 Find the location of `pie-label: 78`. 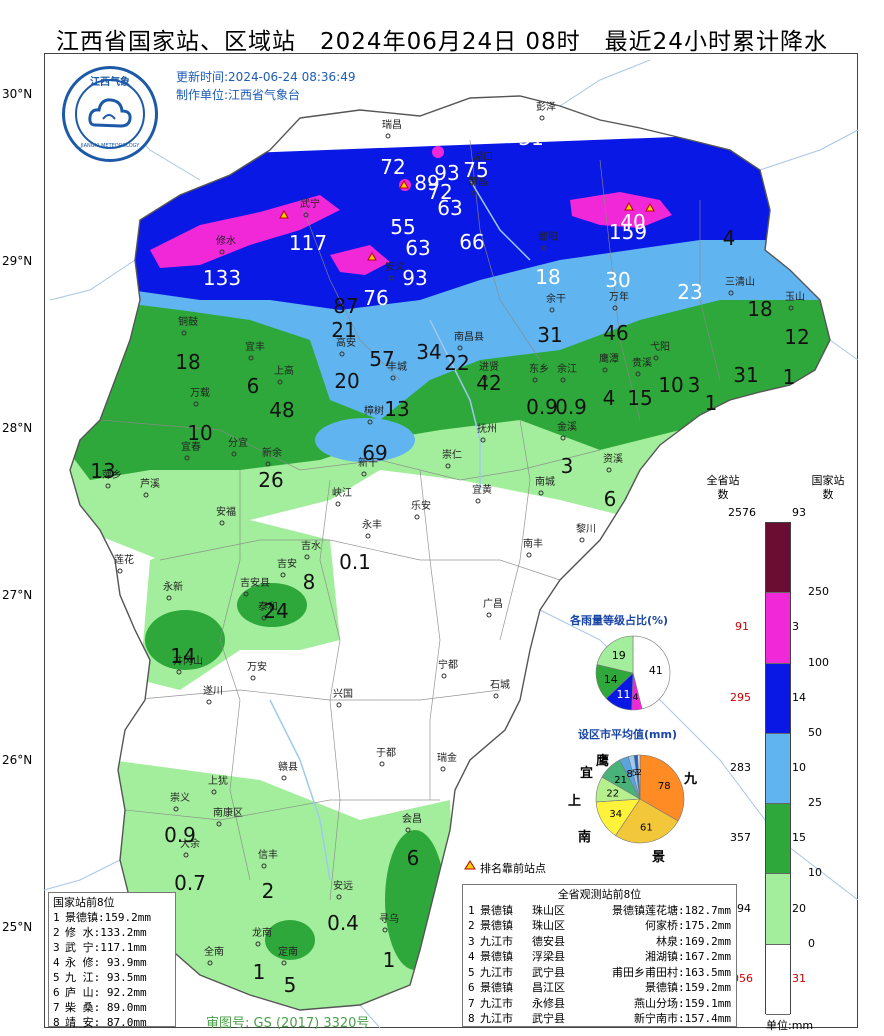

pie-label: 78 is located at coordinates (664, 786).